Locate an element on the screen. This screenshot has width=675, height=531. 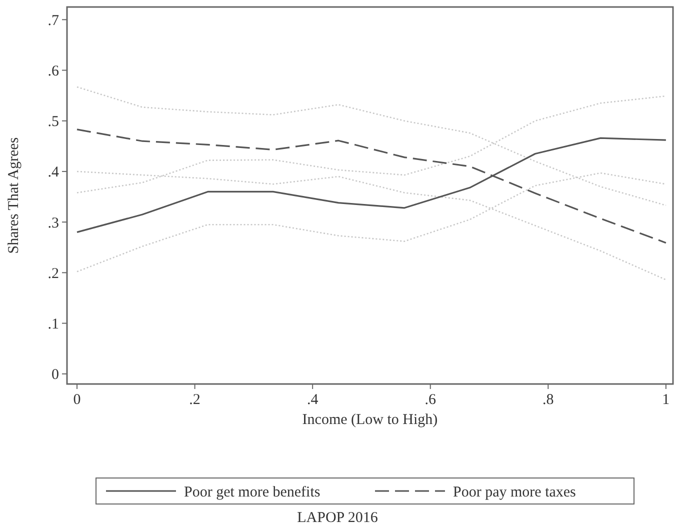
x-tick-label: 0 is located at coordinates (77, 400).